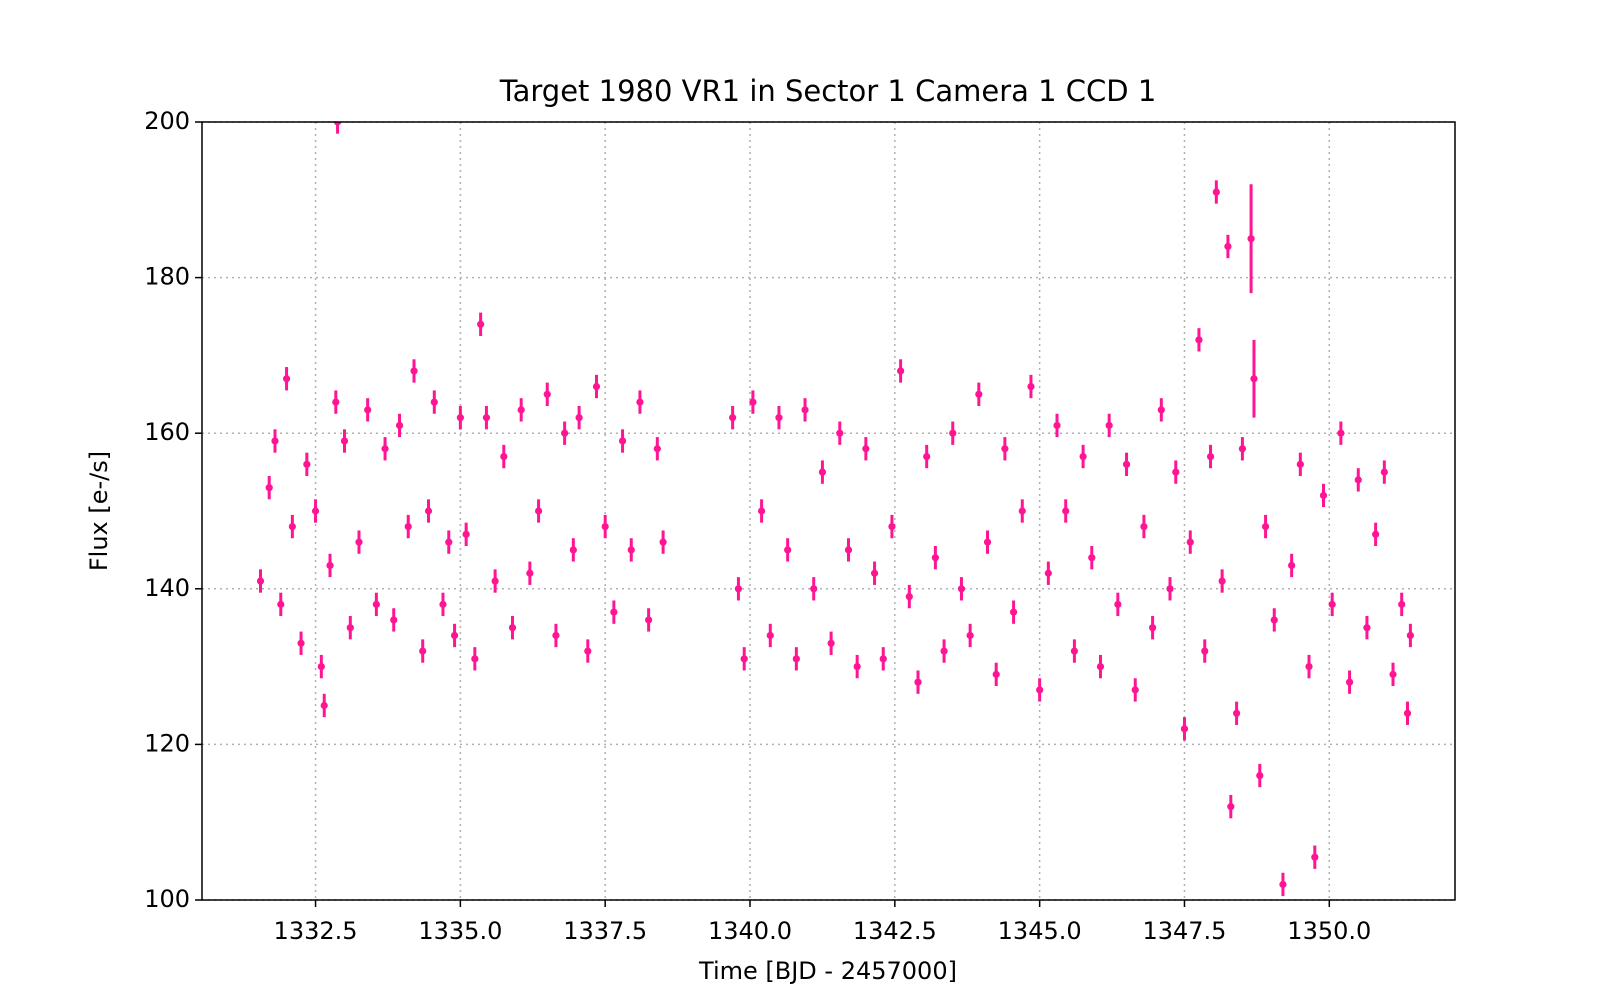 The height and width of the screenshot is (1000, 1600). I want to click on y-tick-label: 120, so click(167, 743).